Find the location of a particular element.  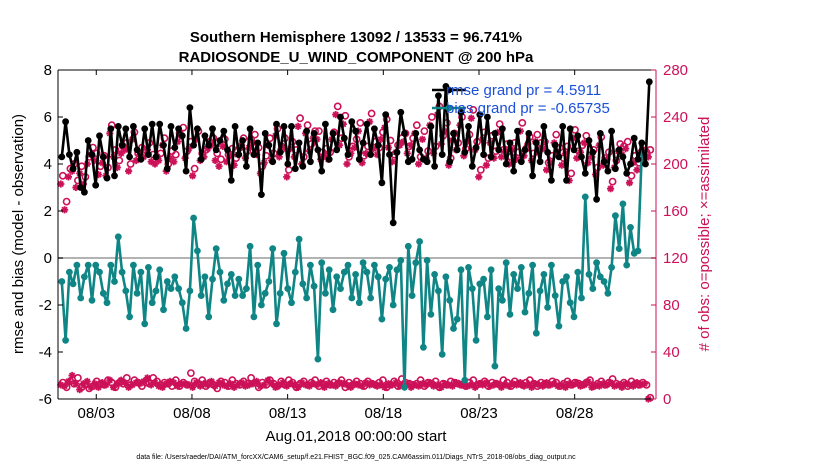

y-right-tick-label: 120 is located at coordinates (675, 258).